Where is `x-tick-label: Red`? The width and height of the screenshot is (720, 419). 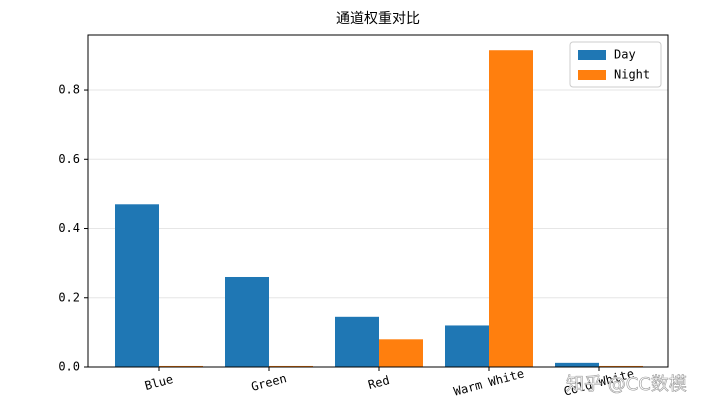
x-tick-label: Red is located at coordinates (379, 382).